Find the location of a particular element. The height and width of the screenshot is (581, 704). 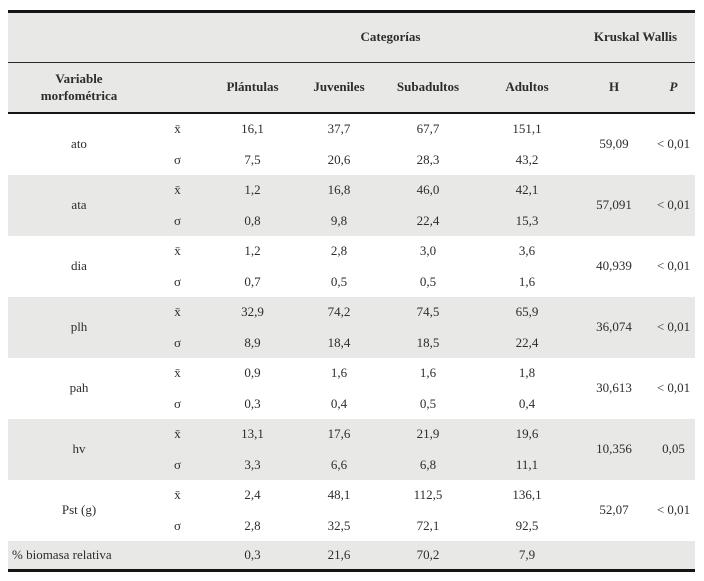

header-spacer is located at coordinates (106, 37).